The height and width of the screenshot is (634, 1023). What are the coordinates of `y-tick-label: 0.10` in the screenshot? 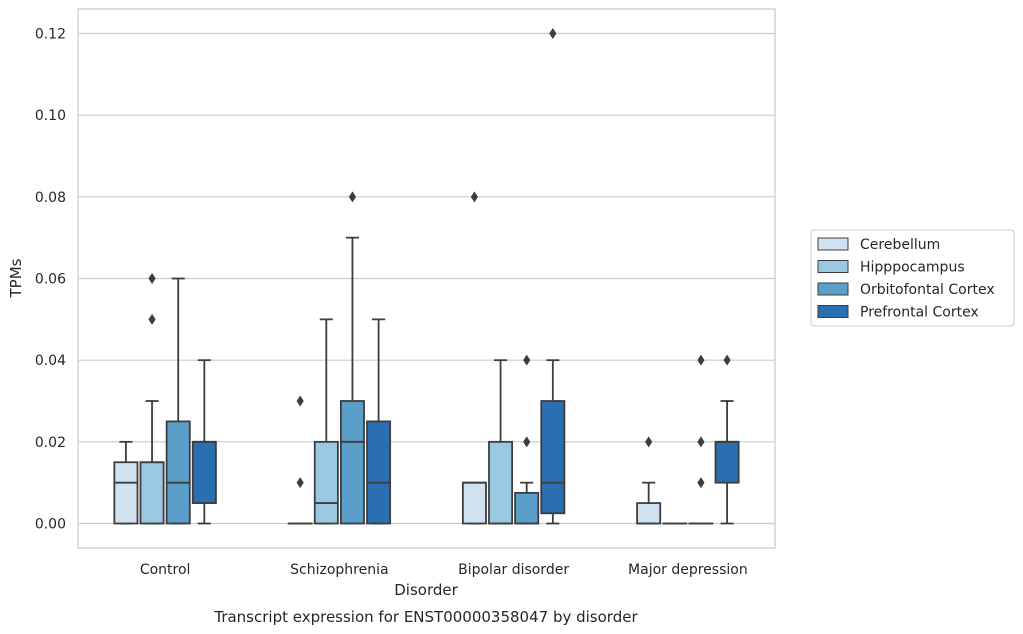 It's located at (50, 116).